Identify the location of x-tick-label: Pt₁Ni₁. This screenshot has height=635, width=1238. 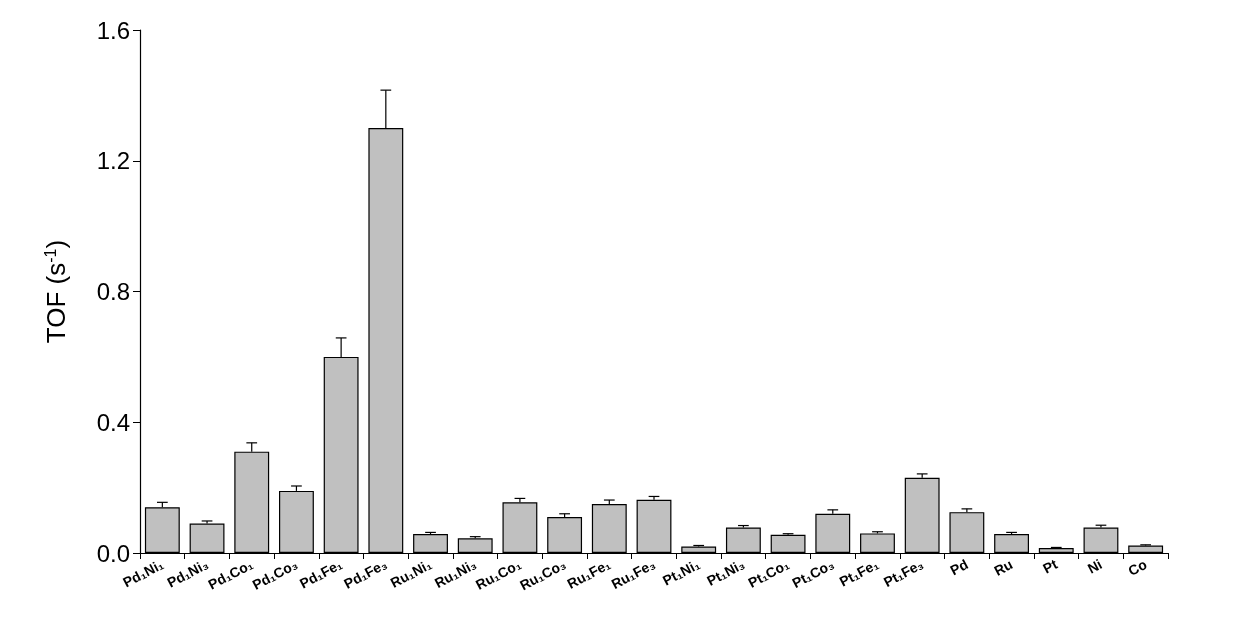
(681, 572).